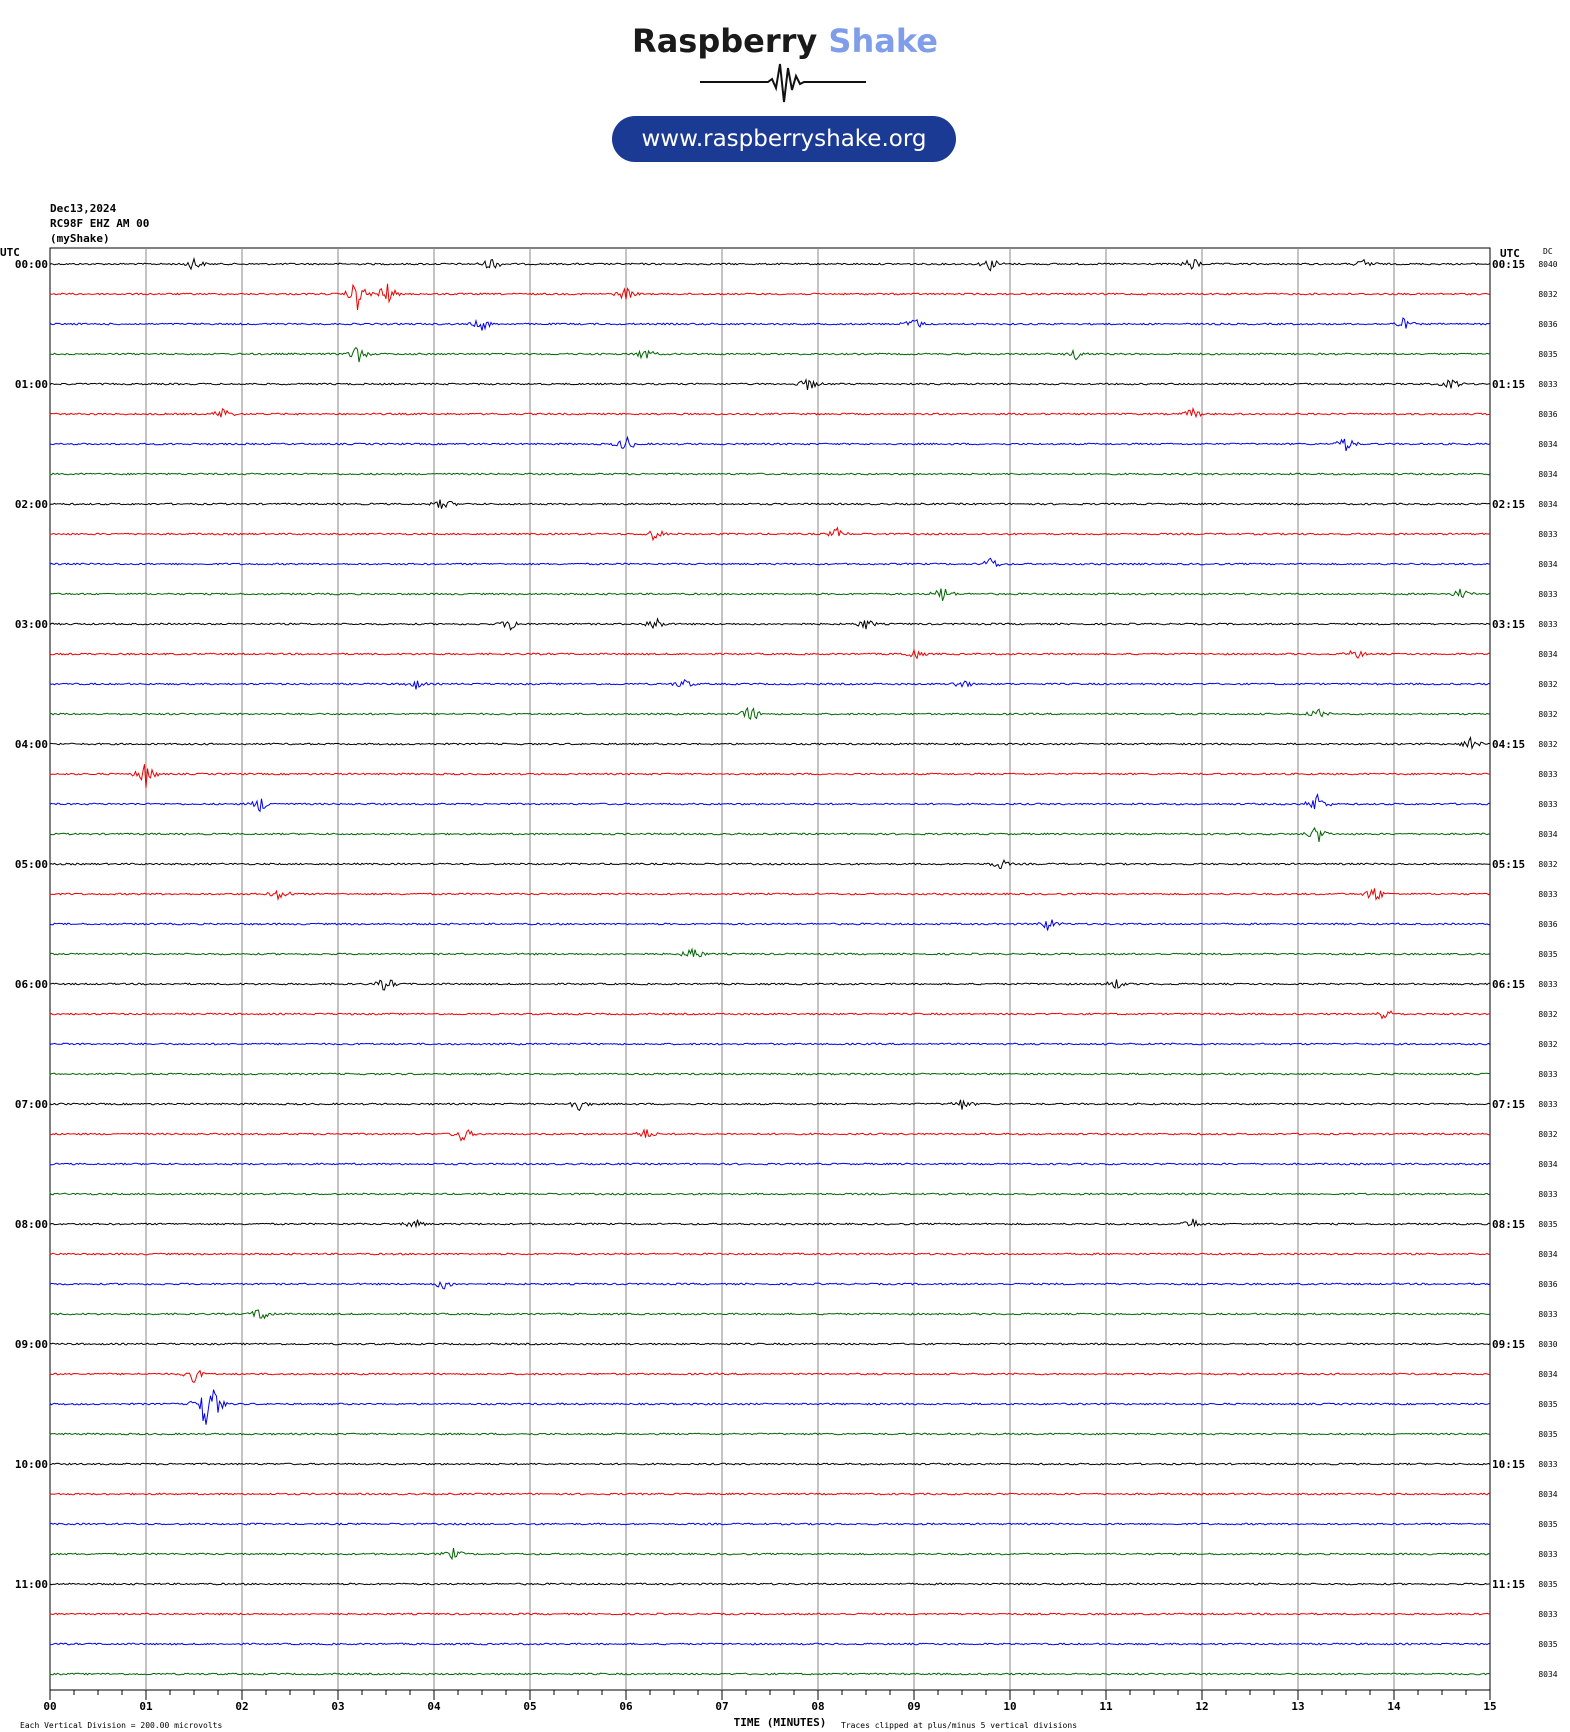  What do you see at coordinates (626, 1706) in the screenshot?
I see `x-tick-label: 06` at bounding box center [626, 1706].